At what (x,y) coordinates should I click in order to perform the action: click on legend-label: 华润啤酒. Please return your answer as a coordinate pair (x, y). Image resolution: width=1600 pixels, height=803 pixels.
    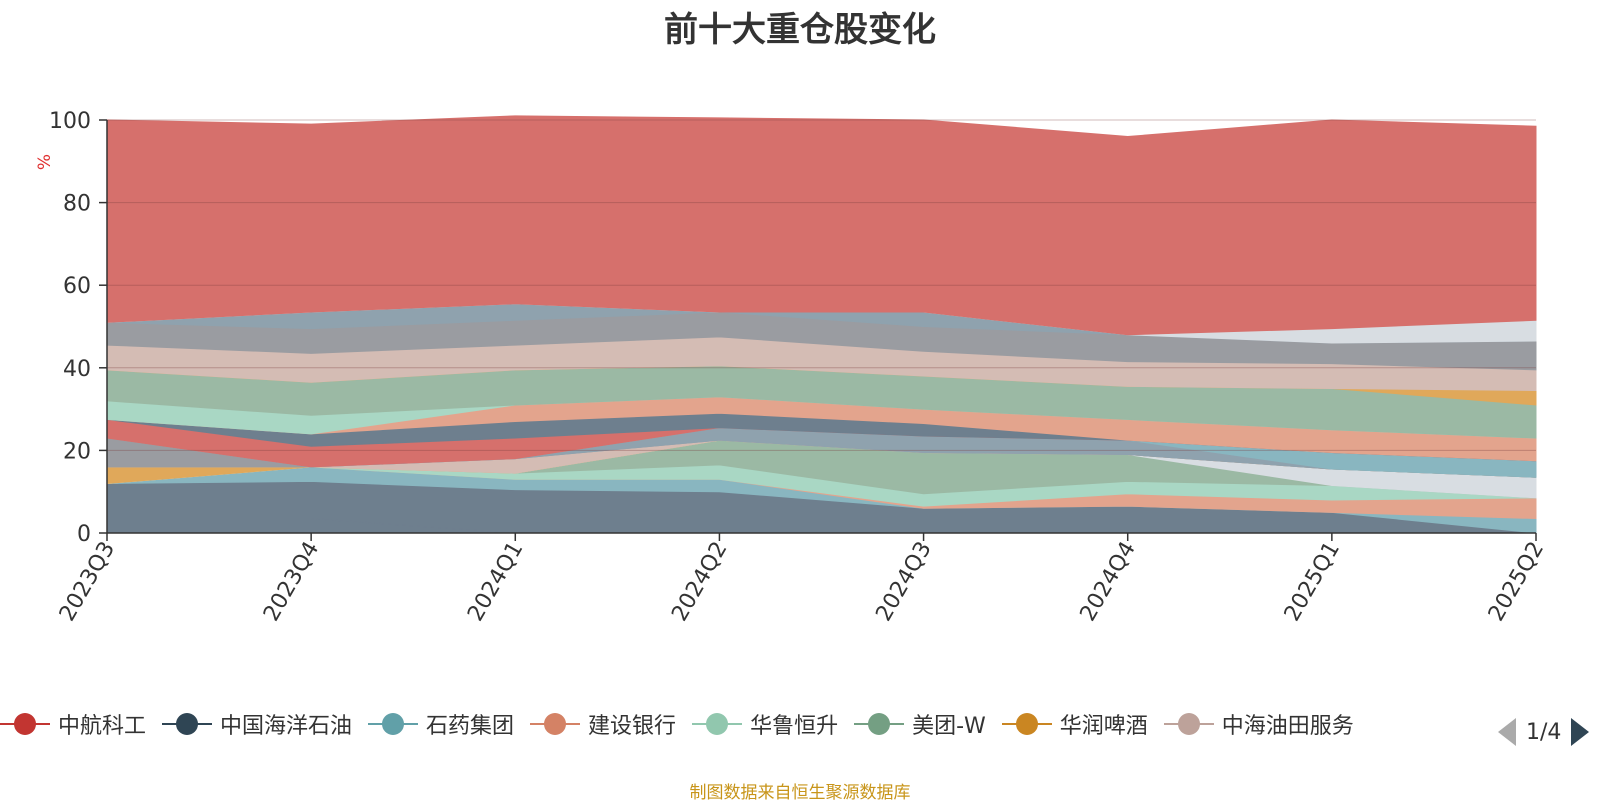
    Looking at the image, I should click on (1103, 726).